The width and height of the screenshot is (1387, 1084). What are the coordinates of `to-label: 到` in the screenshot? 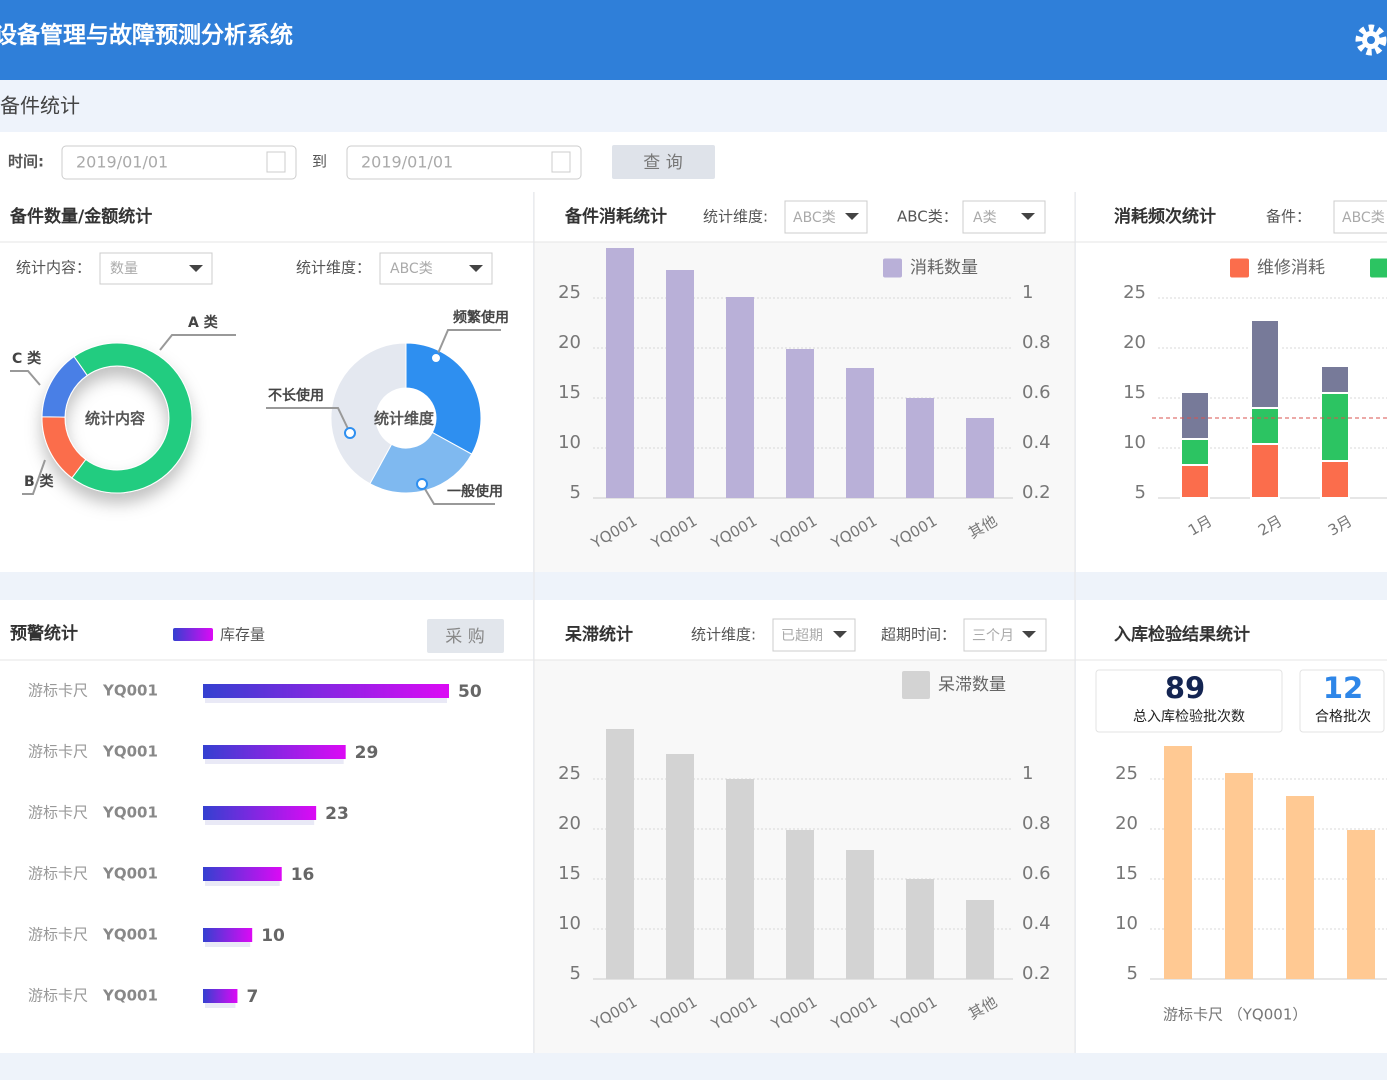 It's located at (319, 162).